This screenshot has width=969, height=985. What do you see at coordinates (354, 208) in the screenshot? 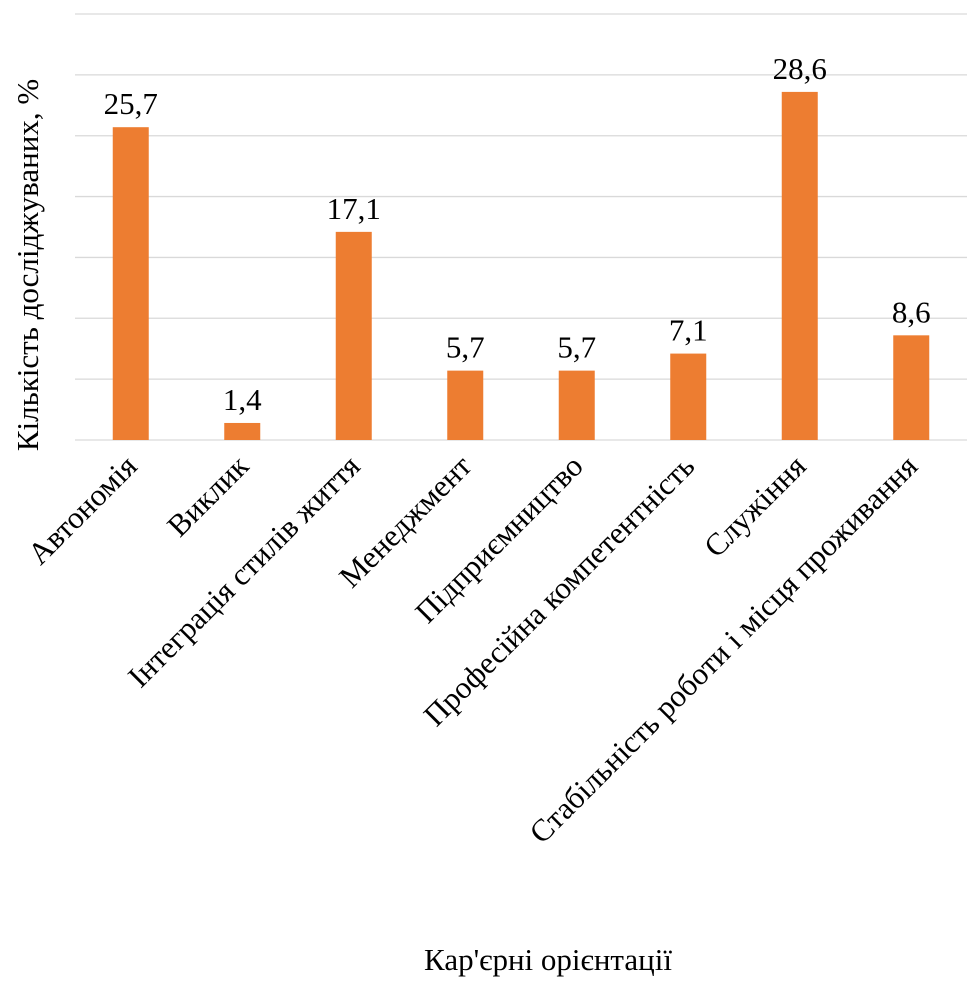
I see `data-label: 17,1` at bounding box center [354, 208].